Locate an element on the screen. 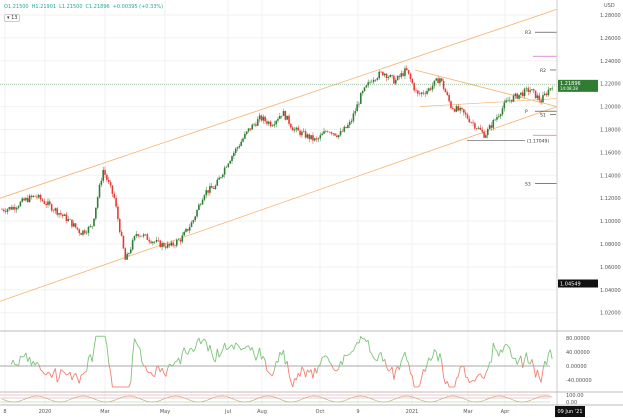  interval-button: ▾ 13 is located at coordinates (12, 18).